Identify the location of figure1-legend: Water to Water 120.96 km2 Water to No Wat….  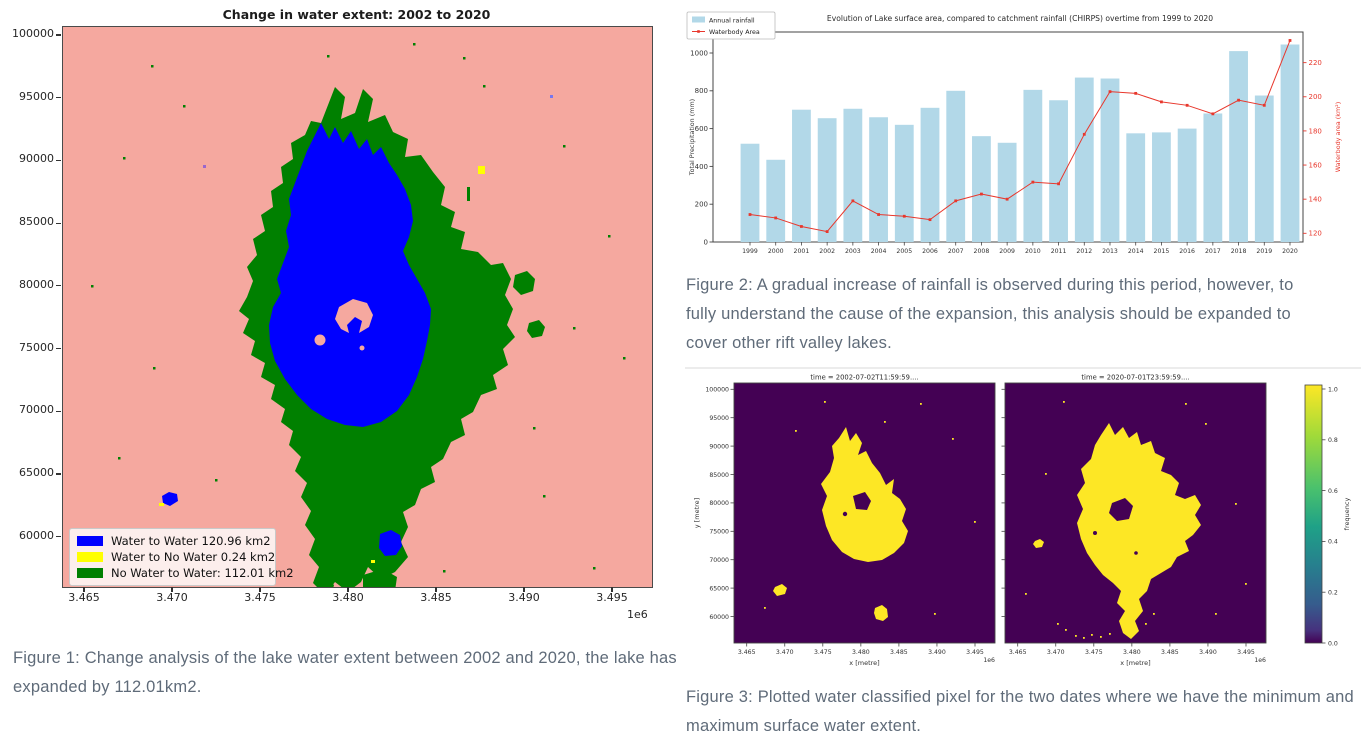
(181, 557).